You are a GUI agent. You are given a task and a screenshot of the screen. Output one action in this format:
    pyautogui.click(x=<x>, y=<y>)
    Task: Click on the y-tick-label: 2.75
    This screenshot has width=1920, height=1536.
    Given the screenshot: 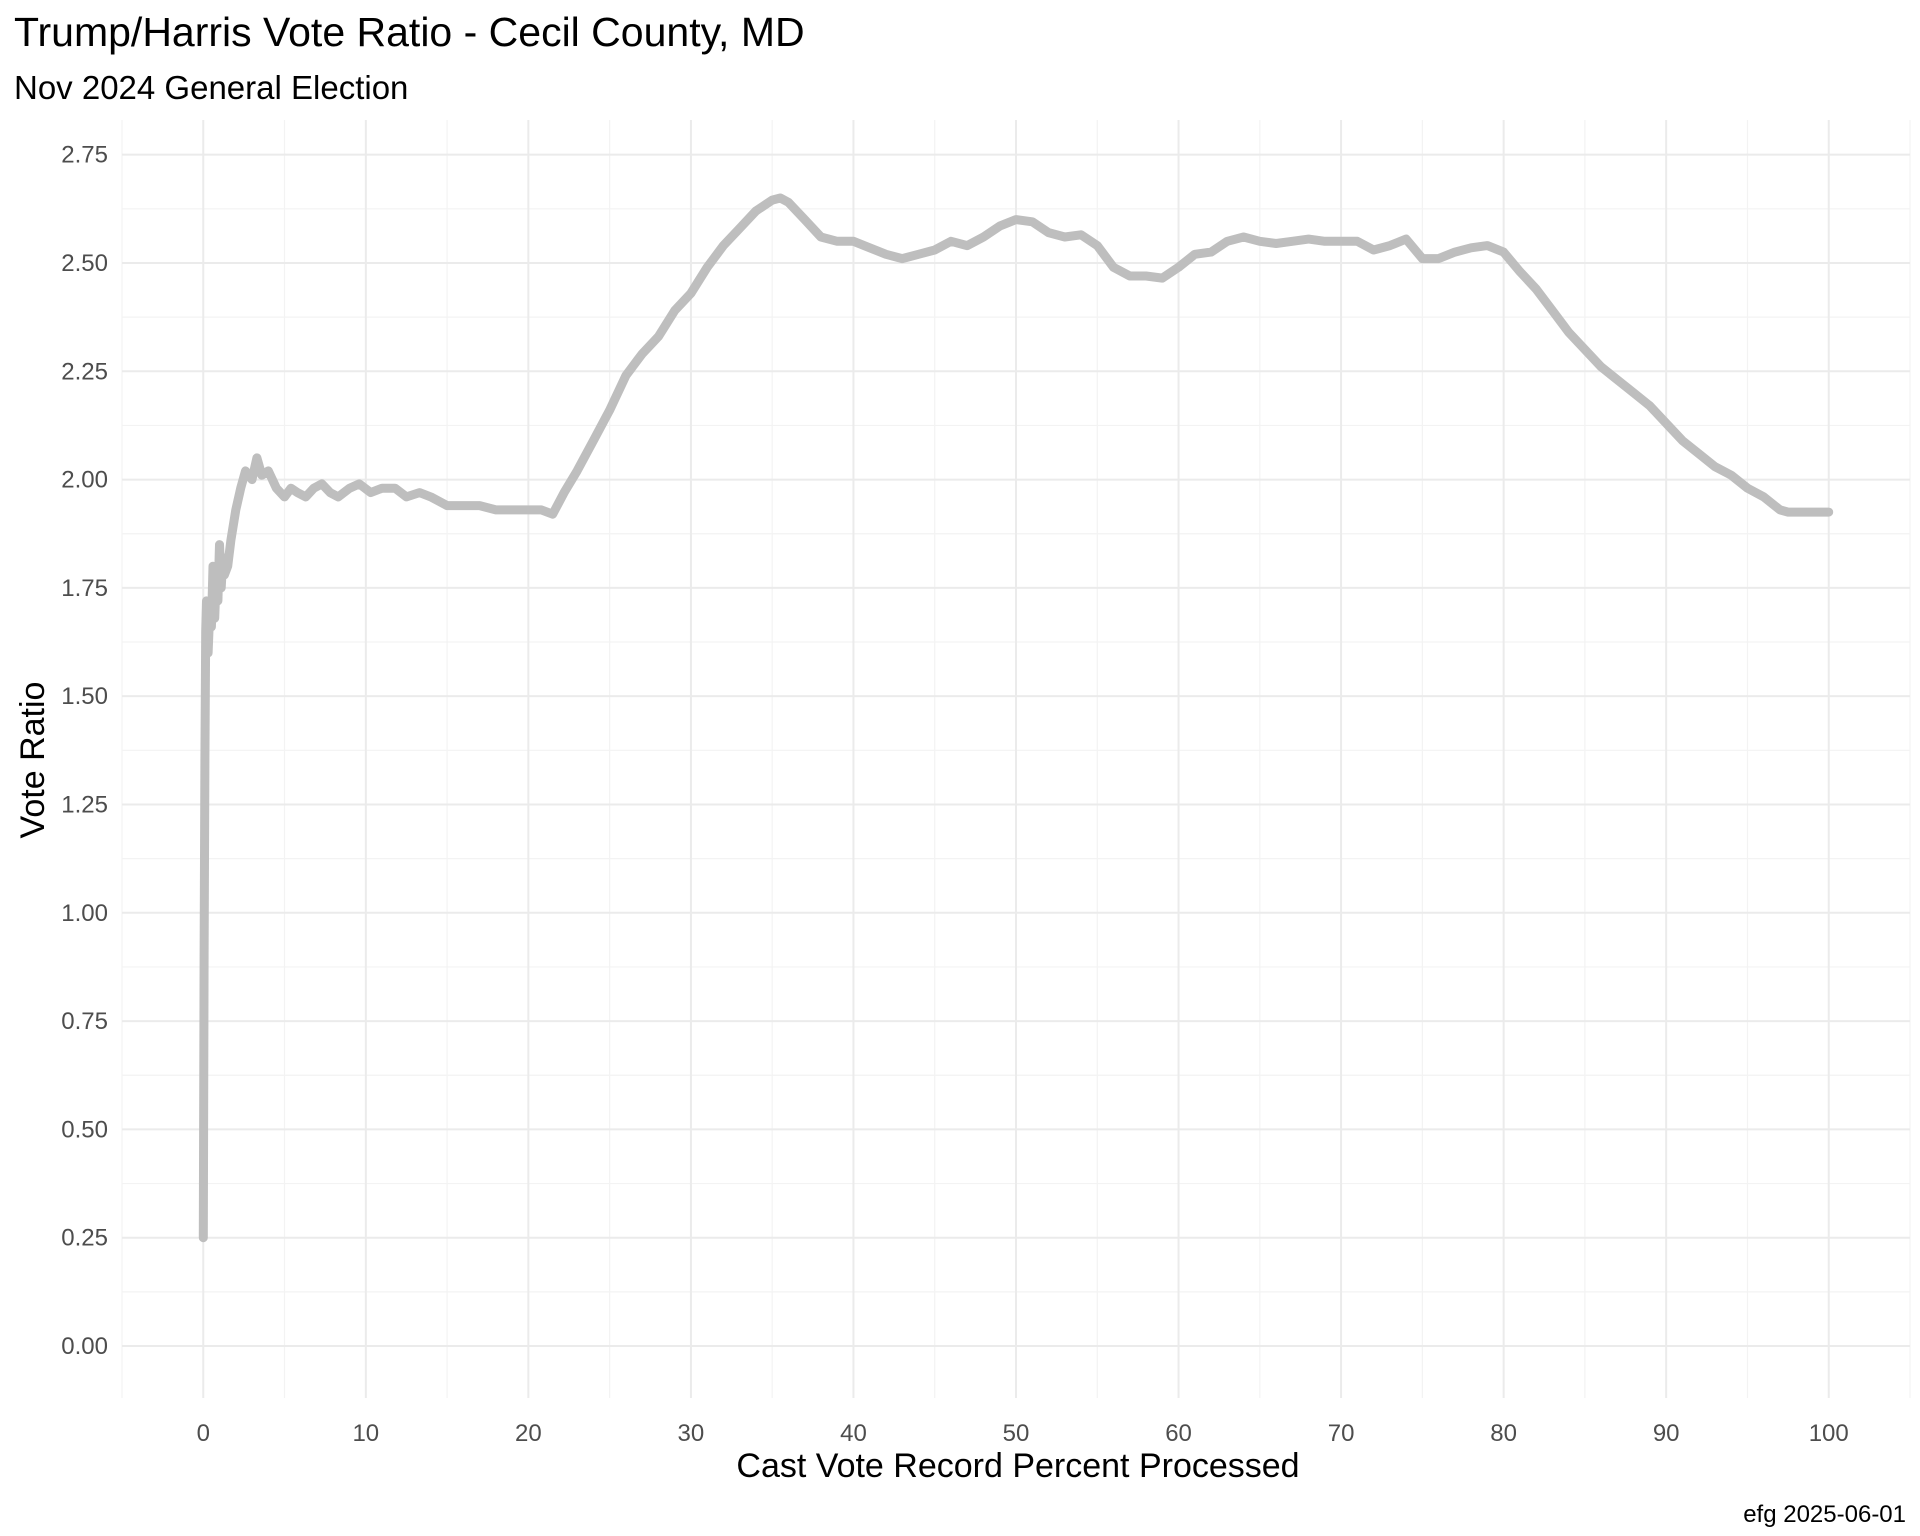 What is the action you would take?
    pyautogui.click(x=84, y=155)
    